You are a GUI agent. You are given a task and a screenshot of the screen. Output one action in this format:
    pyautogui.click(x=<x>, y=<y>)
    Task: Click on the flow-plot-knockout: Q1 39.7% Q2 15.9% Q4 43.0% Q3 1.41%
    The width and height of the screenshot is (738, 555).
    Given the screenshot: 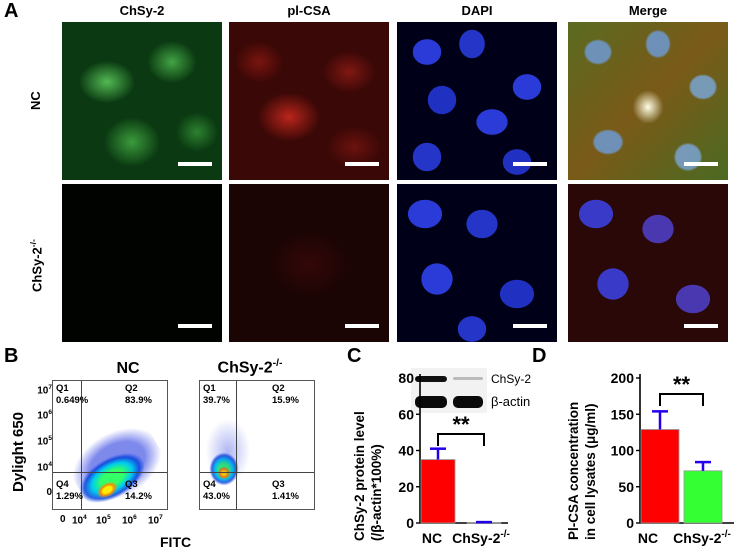 What is the action you would take?
    pyautogui.click(x=257, y=445)
    